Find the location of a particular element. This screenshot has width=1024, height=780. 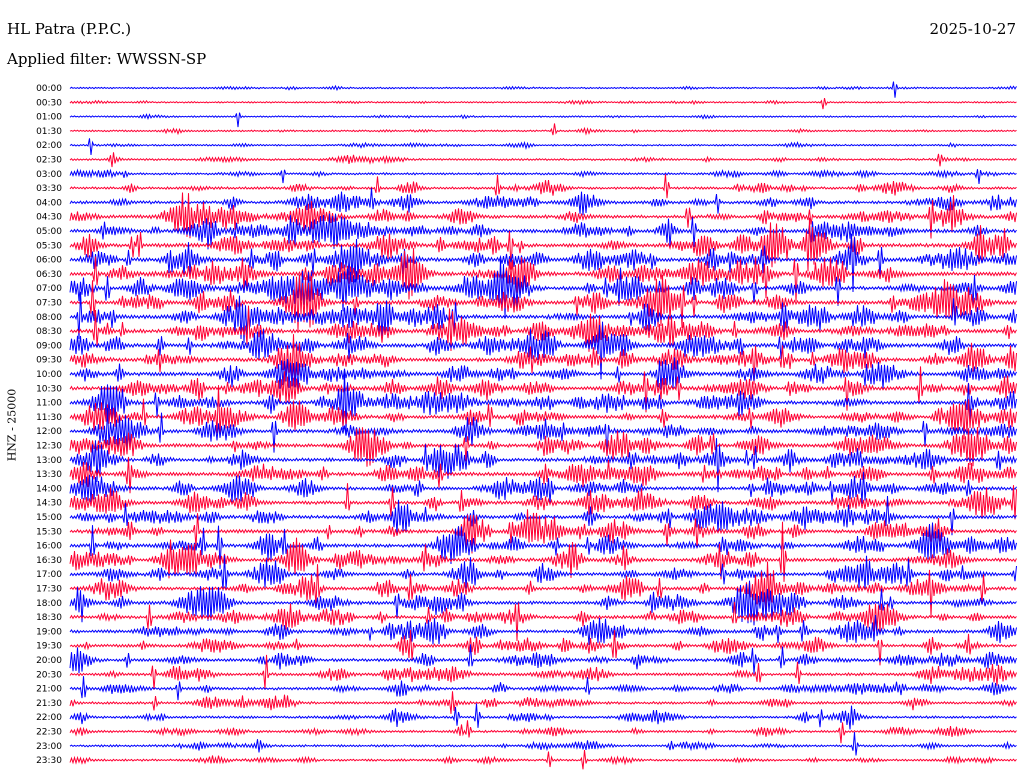

row-label-1700: 17:00 is located at coordinates (49, 575).